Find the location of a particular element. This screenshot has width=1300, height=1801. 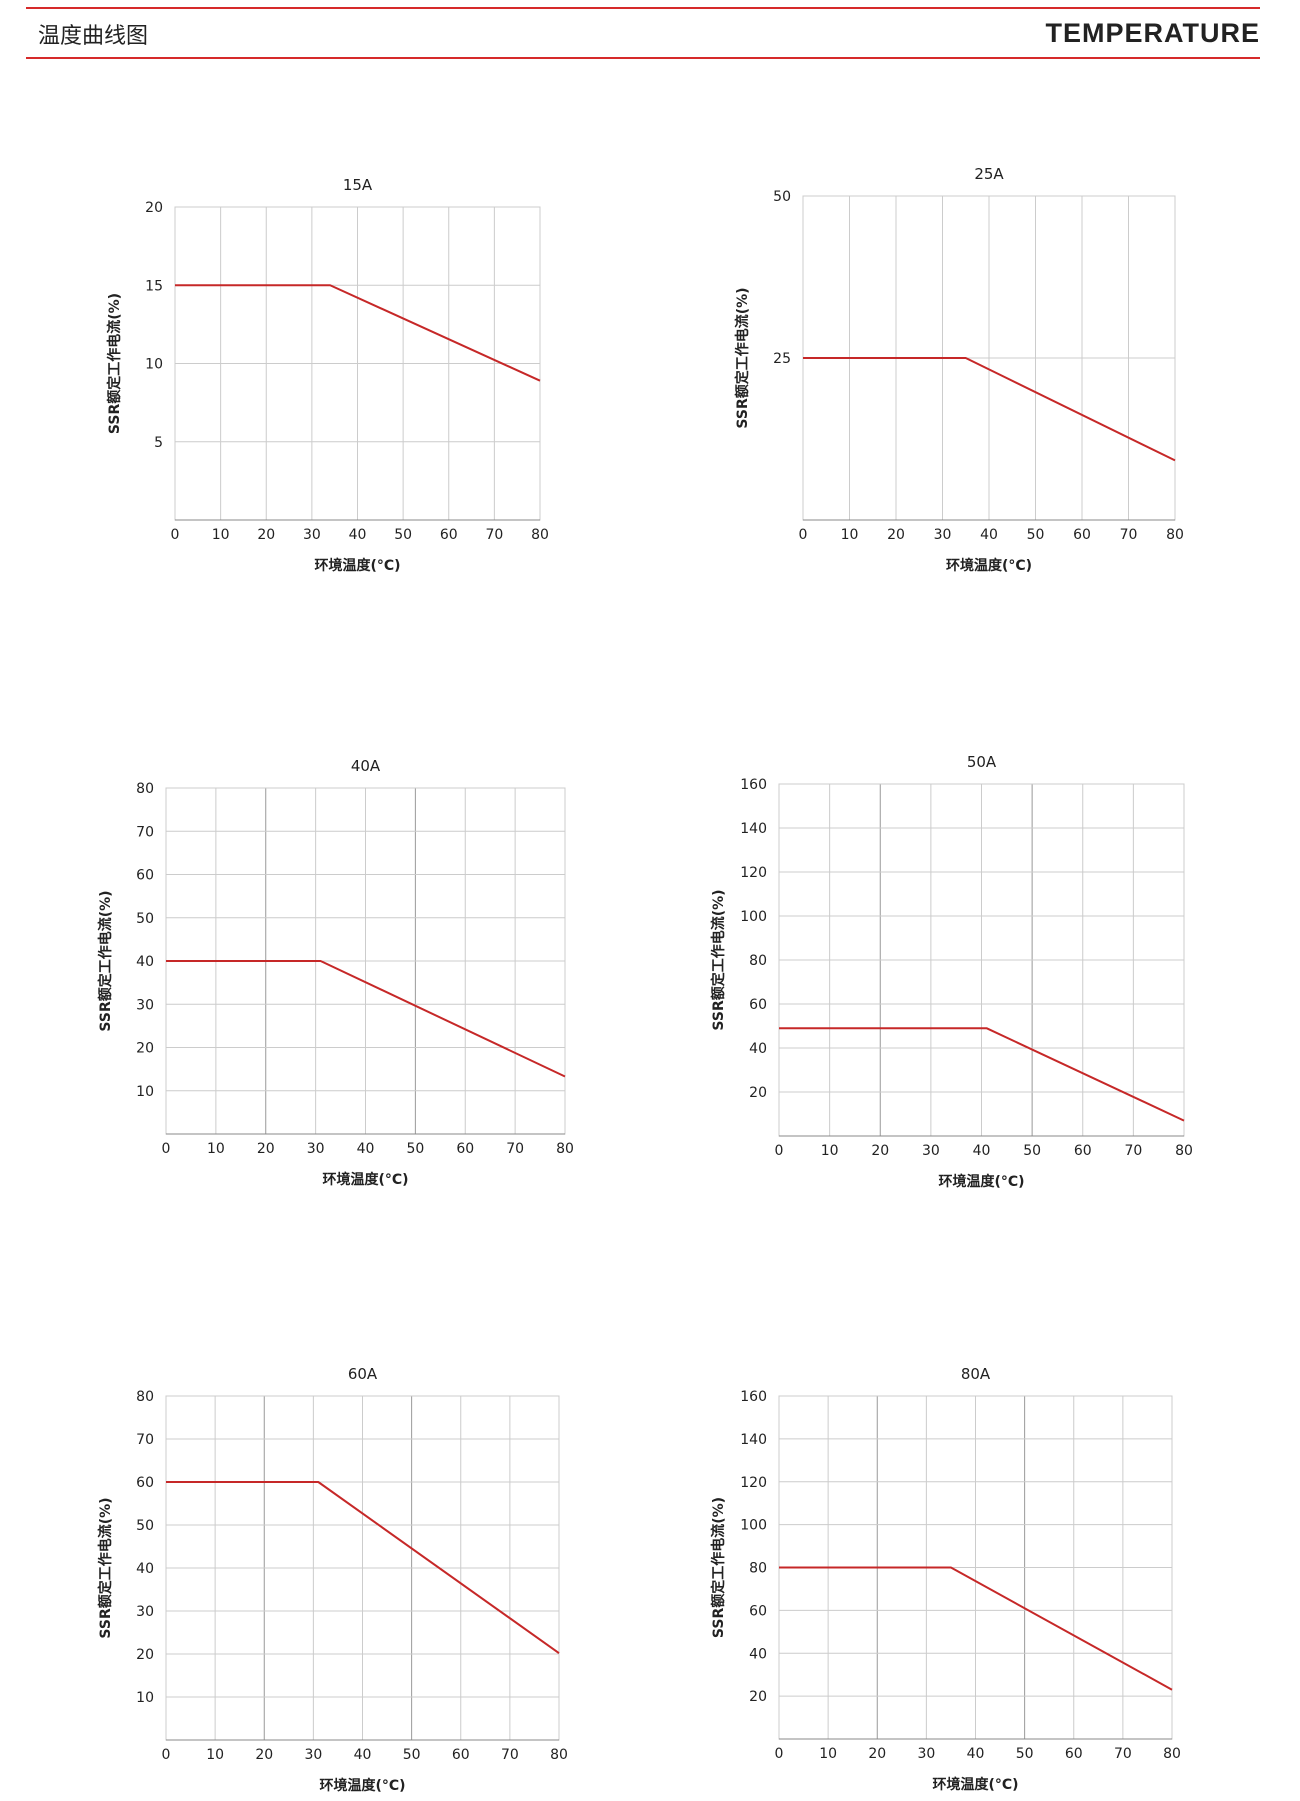

y-tick-label: 30 is located at coordinates (145, 1612).